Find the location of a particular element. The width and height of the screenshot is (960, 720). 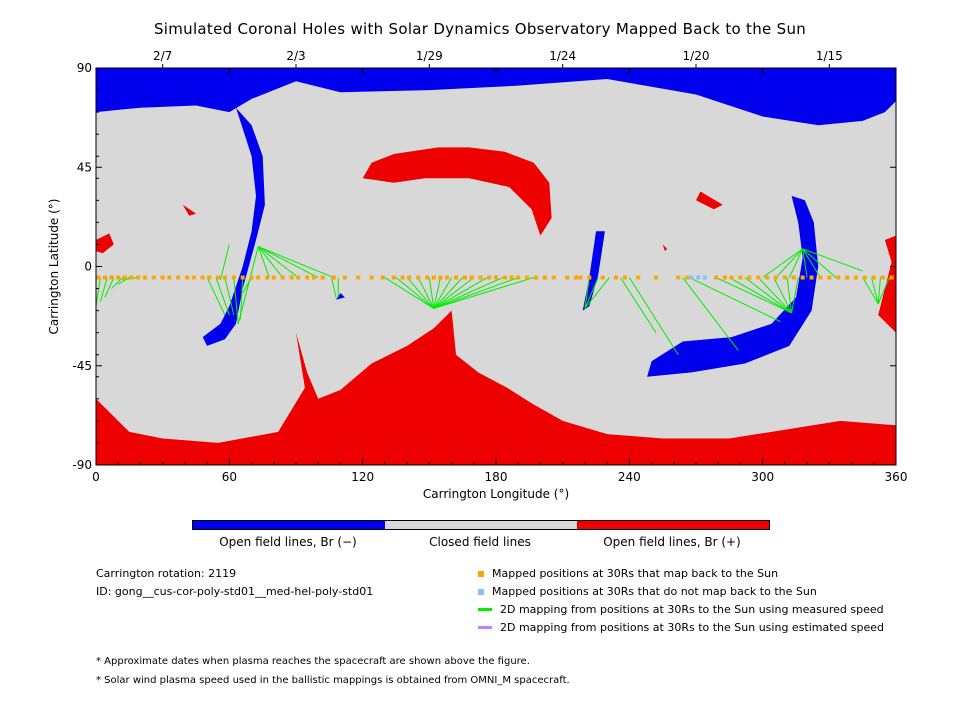

x-tick-label: 60 is located at coordinates (229, 477).